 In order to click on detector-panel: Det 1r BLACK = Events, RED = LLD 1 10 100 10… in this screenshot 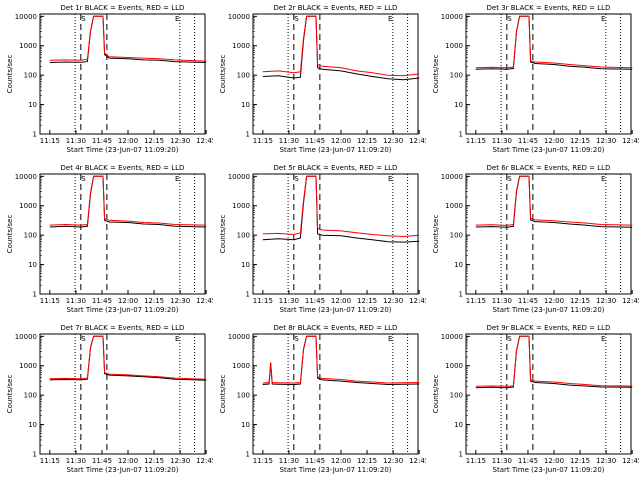, I will do `click(109, 79)`.